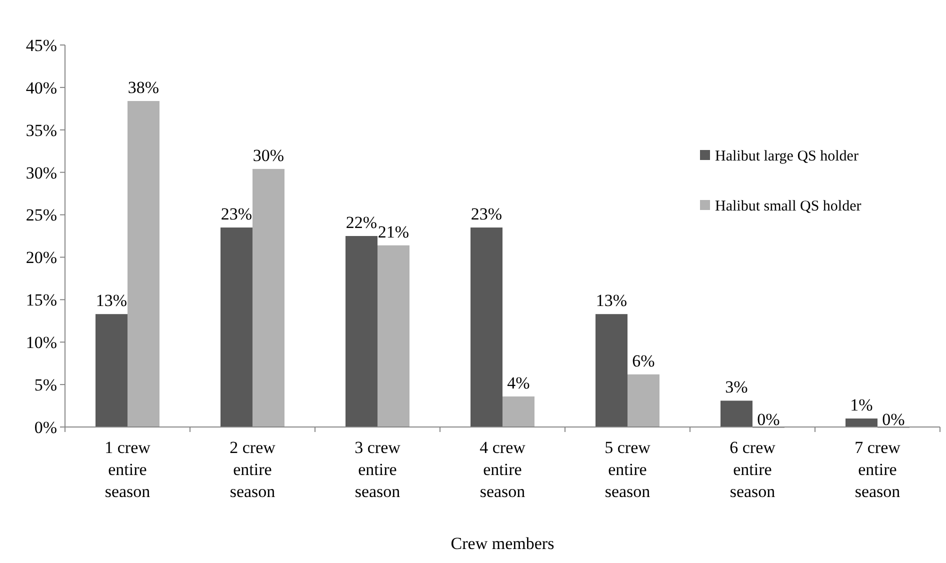 This screenshot has width=946, height=563. What do you see at coordinates (362, 222) in the screenshot?
I see `data-label: 22%` at bounding box center [362, 222].